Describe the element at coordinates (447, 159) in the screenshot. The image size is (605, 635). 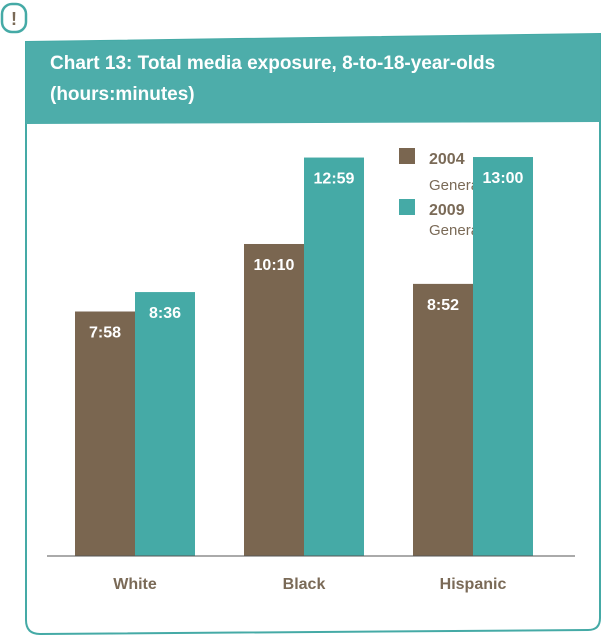
I see `legend-label-2004: 2004` at that location.